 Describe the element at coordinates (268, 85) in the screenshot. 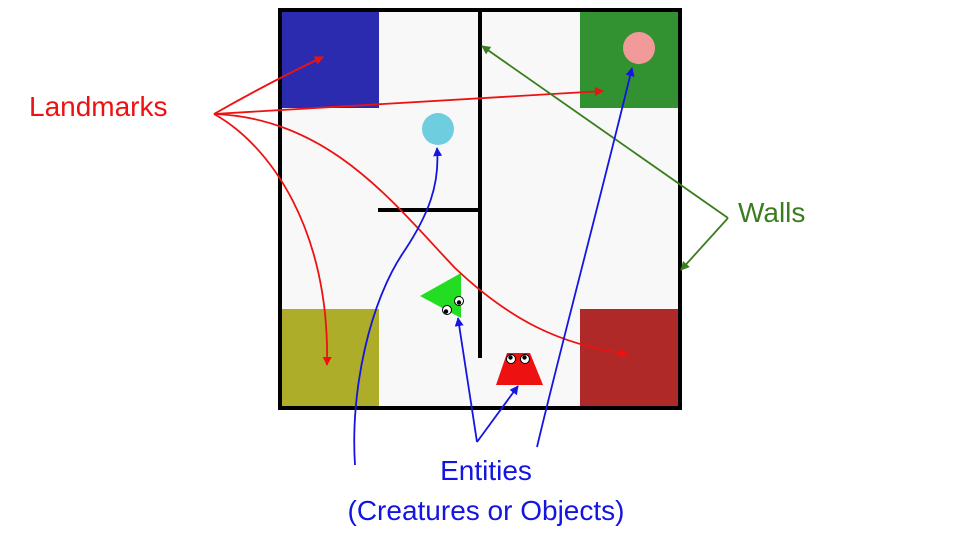

I see `arrow-to-blue-landmark` at that location.